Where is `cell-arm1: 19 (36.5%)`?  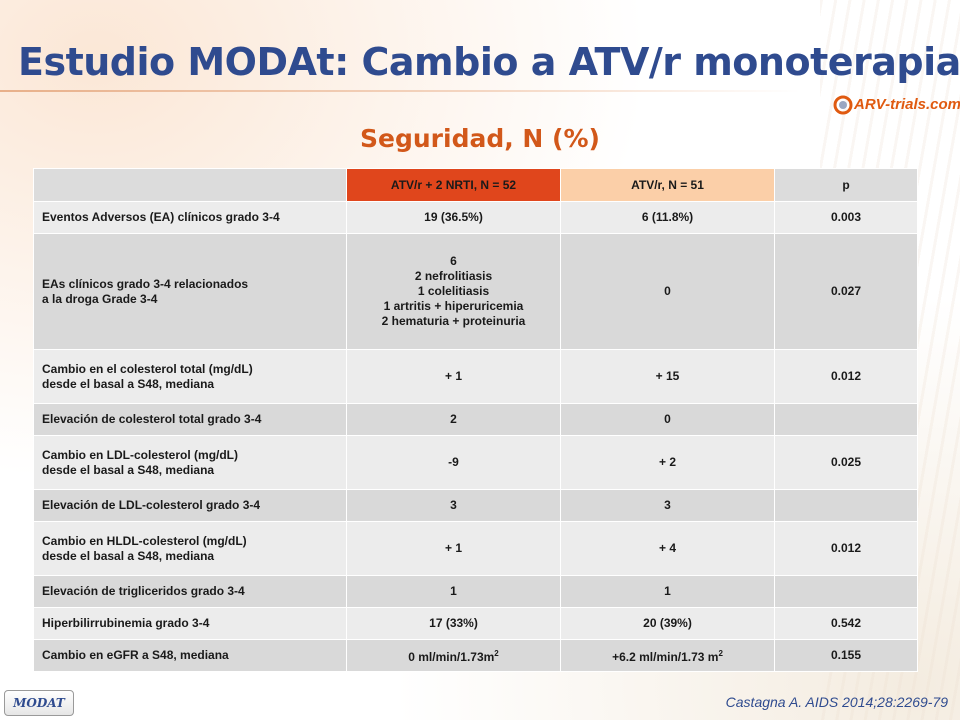 cell-arm1: 19 (36.5%) is located at coordinates (453, 217).